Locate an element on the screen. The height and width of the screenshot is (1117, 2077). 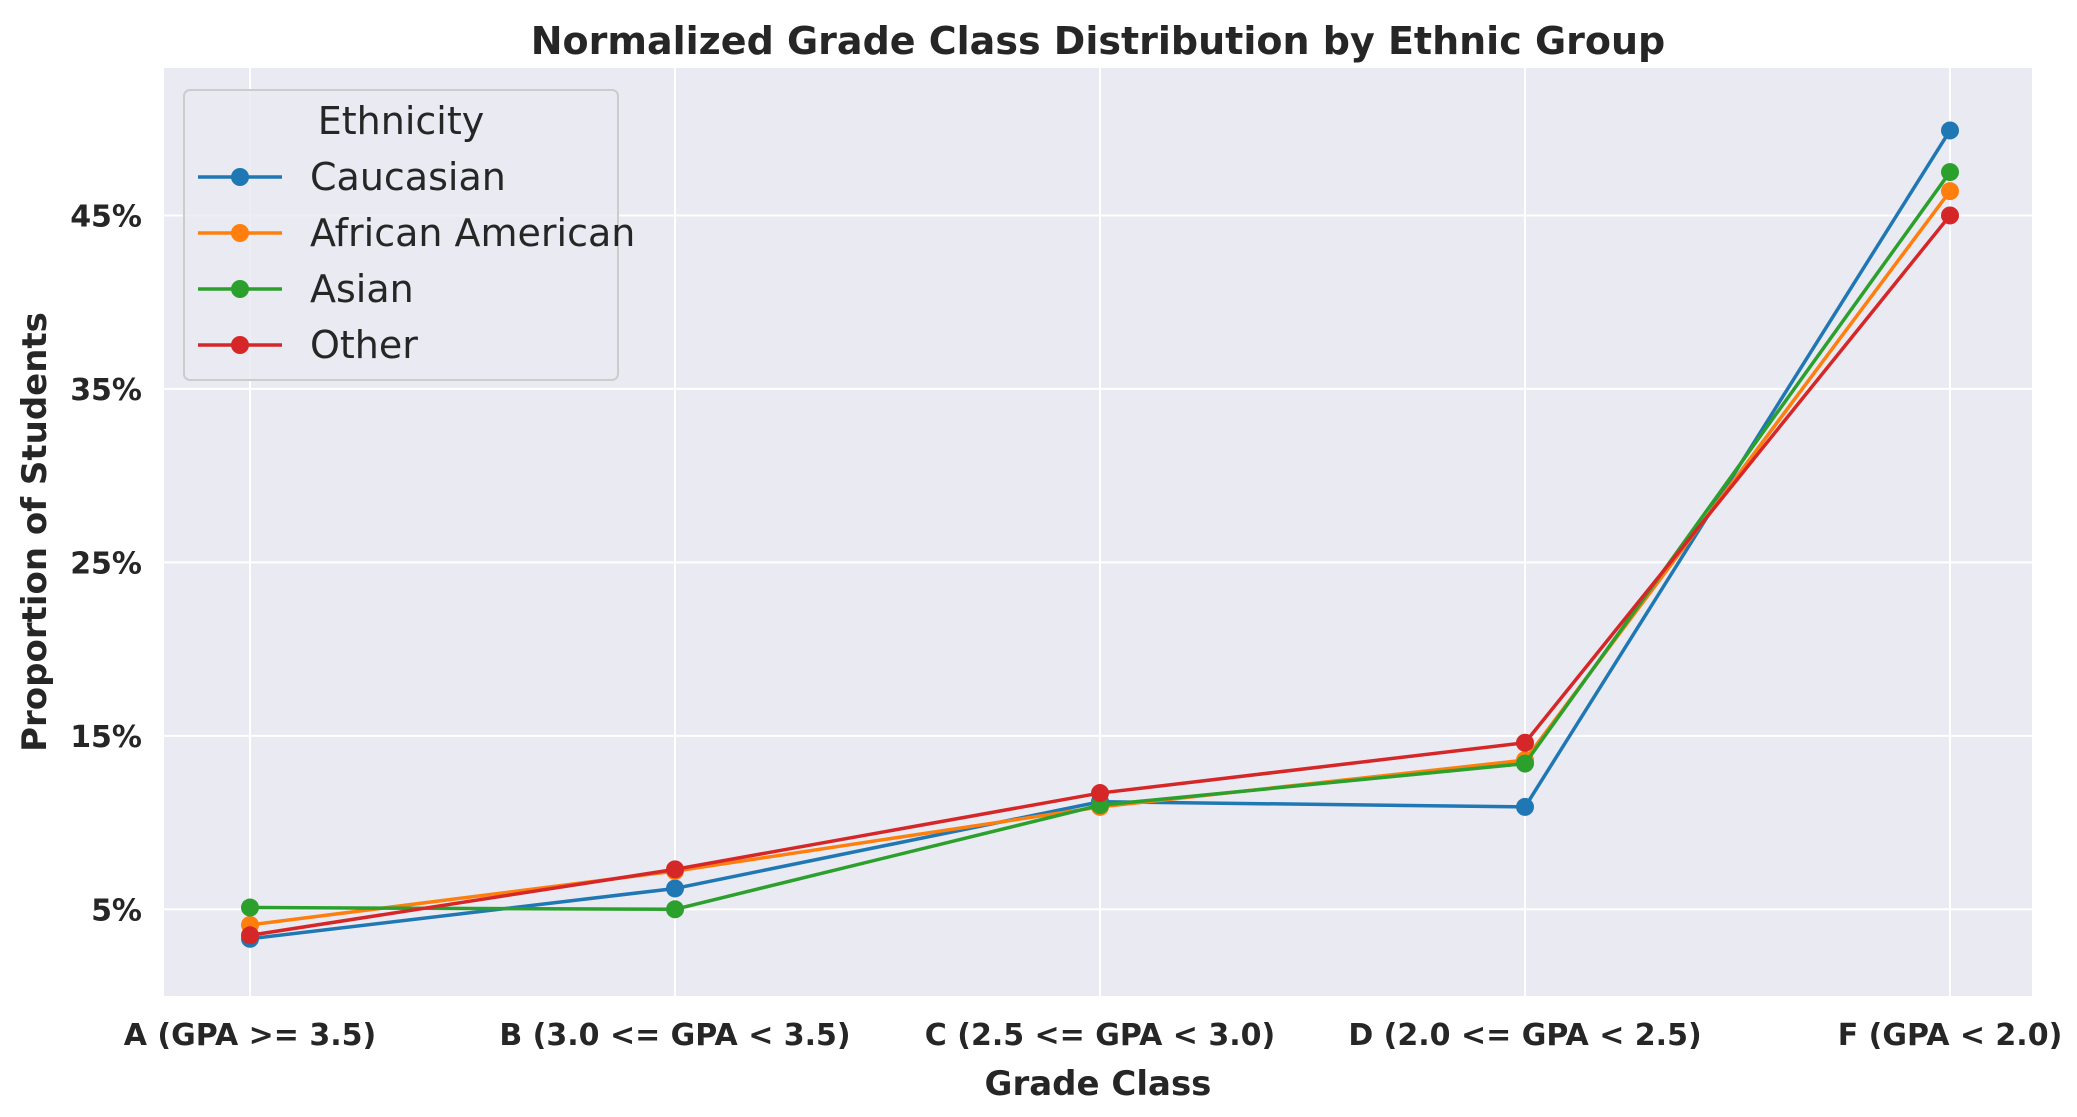
y-axis-label: Proportion of Students is located at coordinates (35, 532).